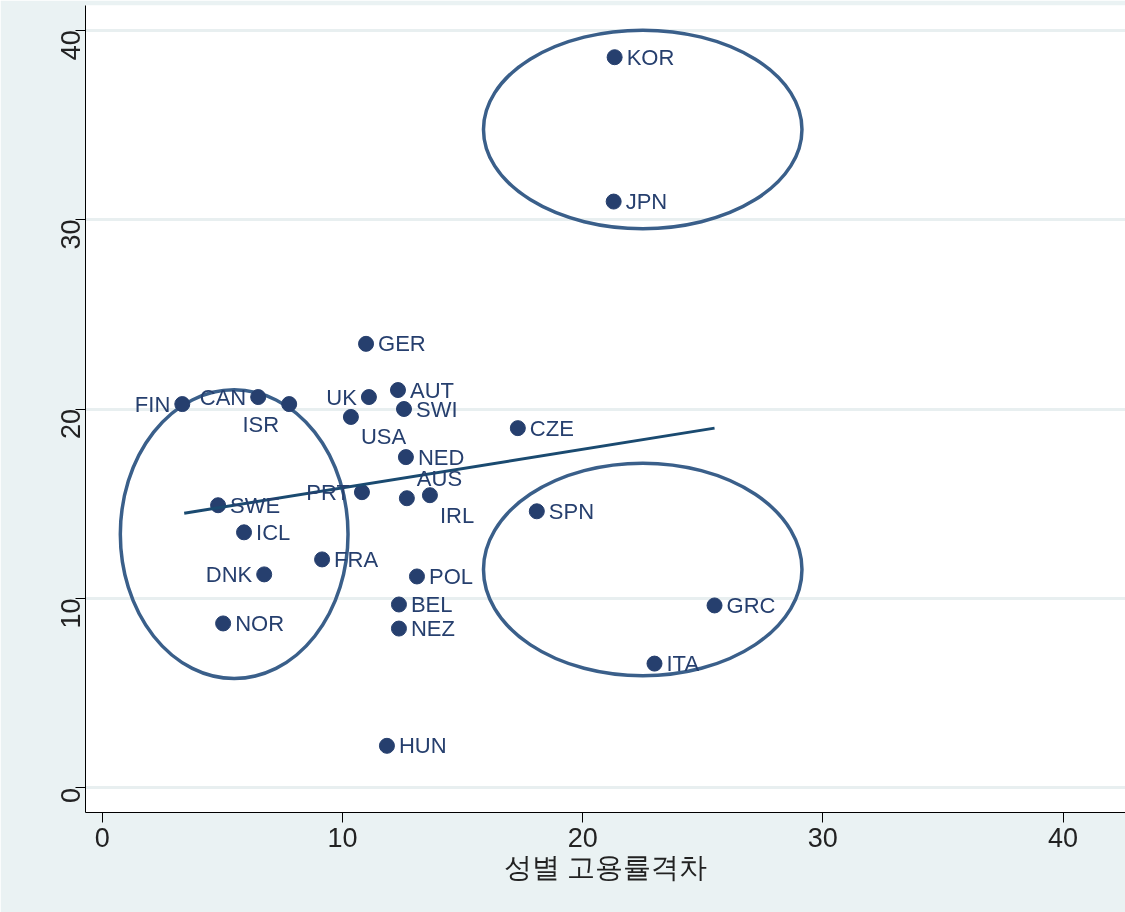  Describe the element at coordinates (342, 837) in the screenshot. I see `x-tick-label: 10` at that location.